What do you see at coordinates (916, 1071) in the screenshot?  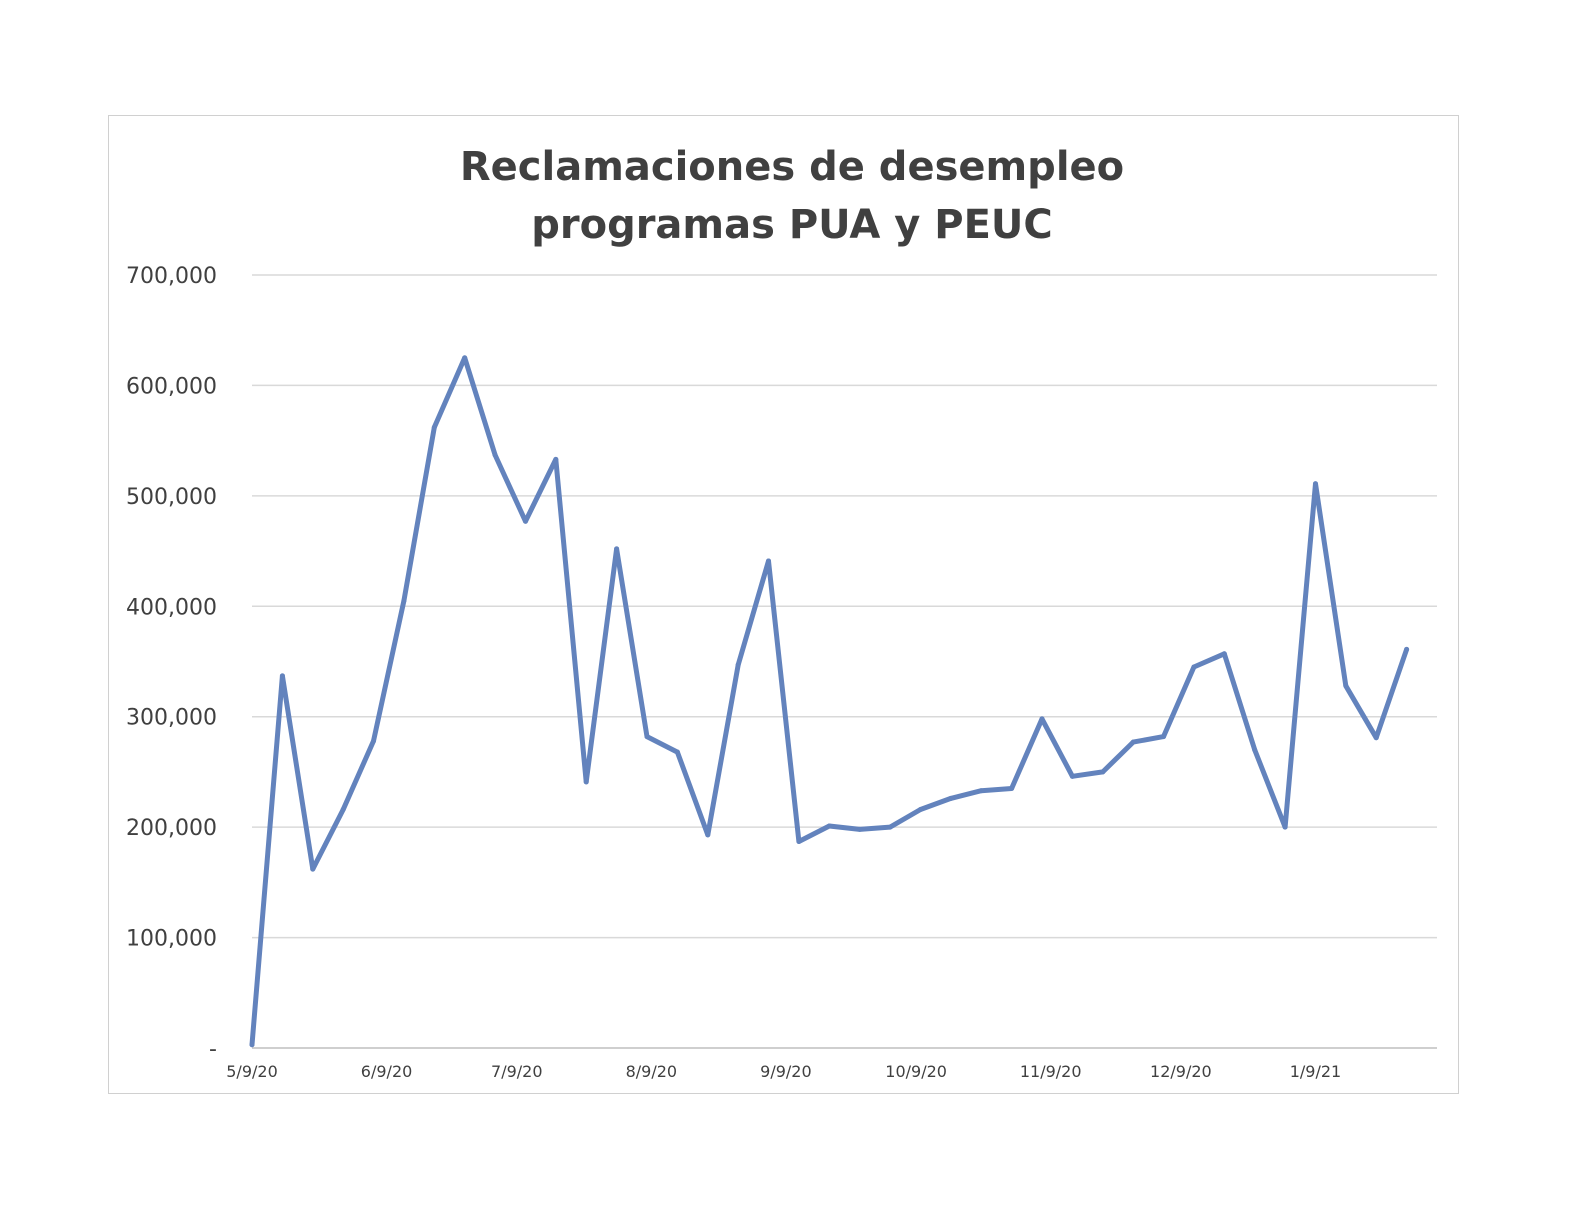 I see `x-tick-label: 10/9/20` at bounding box center [916, 1071].